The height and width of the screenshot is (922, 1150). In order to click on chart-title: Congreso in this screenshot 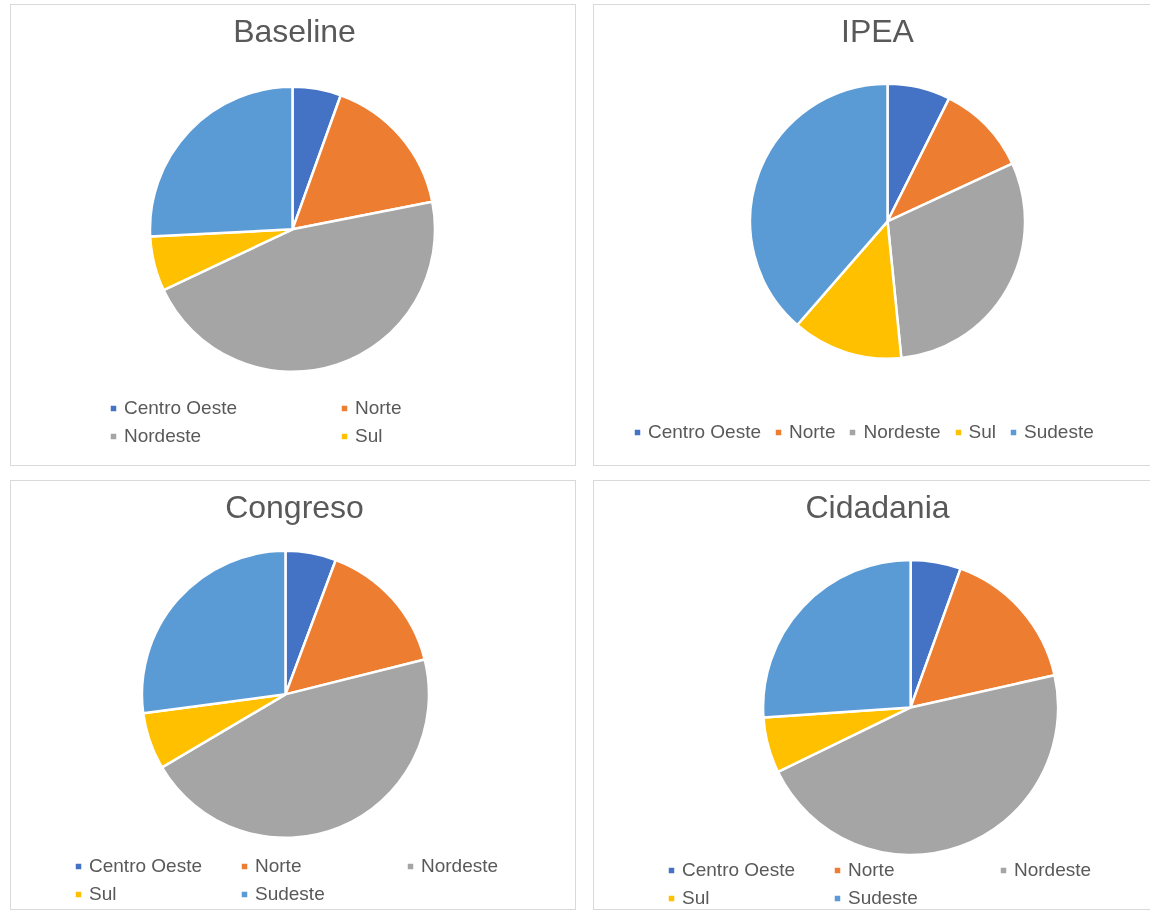, I will do `click(294, 506)`.